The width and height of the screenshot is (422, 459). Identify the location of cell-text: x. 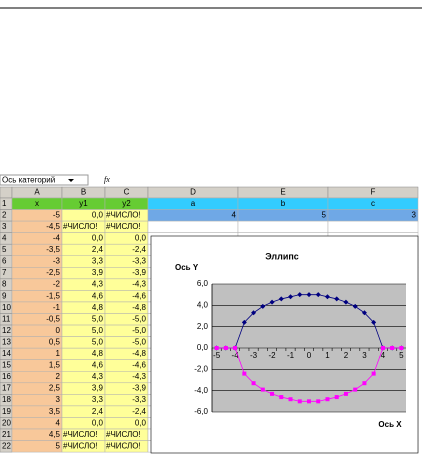
(37, 203).